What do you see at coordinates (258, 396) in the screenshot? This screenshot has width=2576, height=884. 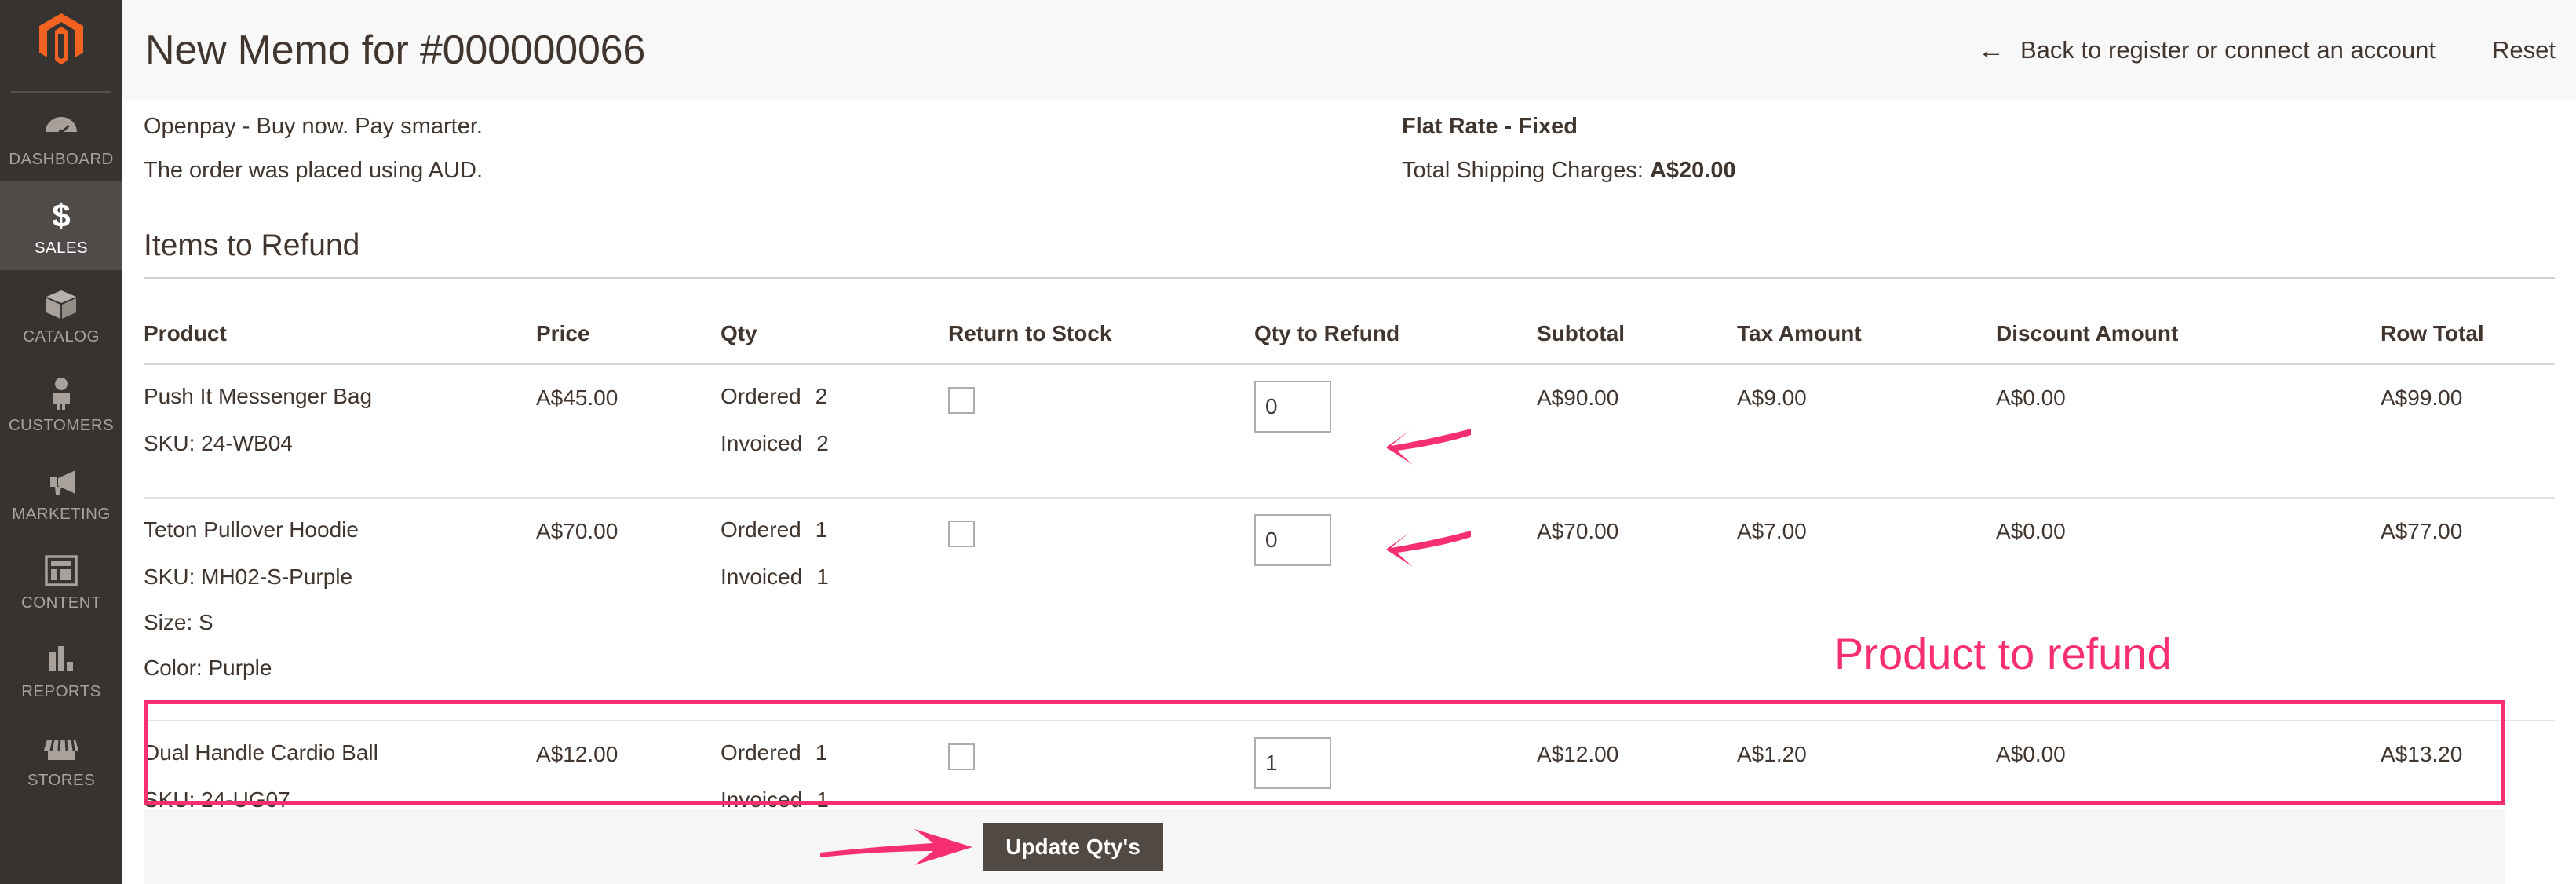 I see `product-name: Push It Messenger Bag` at bounding box center [258, 396].